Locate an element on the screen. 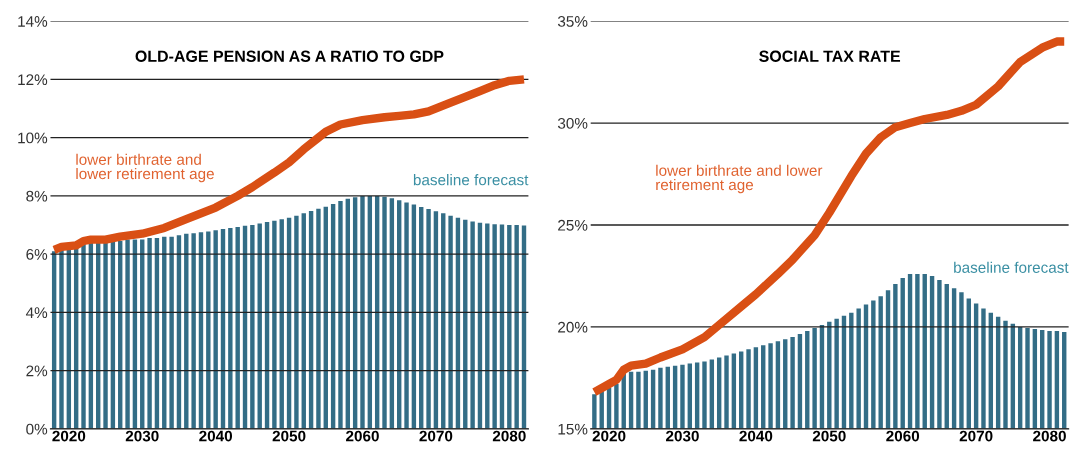 The height and width of the screenshot is (450, 1074). y-tick-label: 4% is located at coordinates (36, 312).